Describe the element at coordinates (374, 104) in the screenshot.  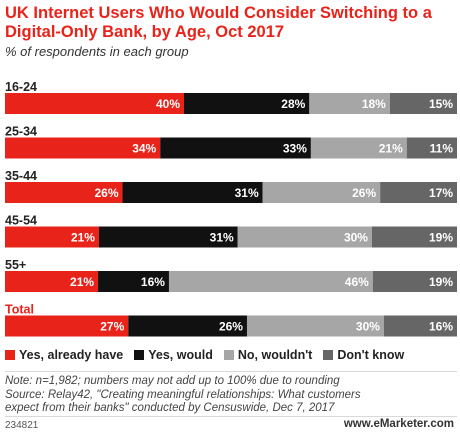
I see `data-label: 18%` at that location.